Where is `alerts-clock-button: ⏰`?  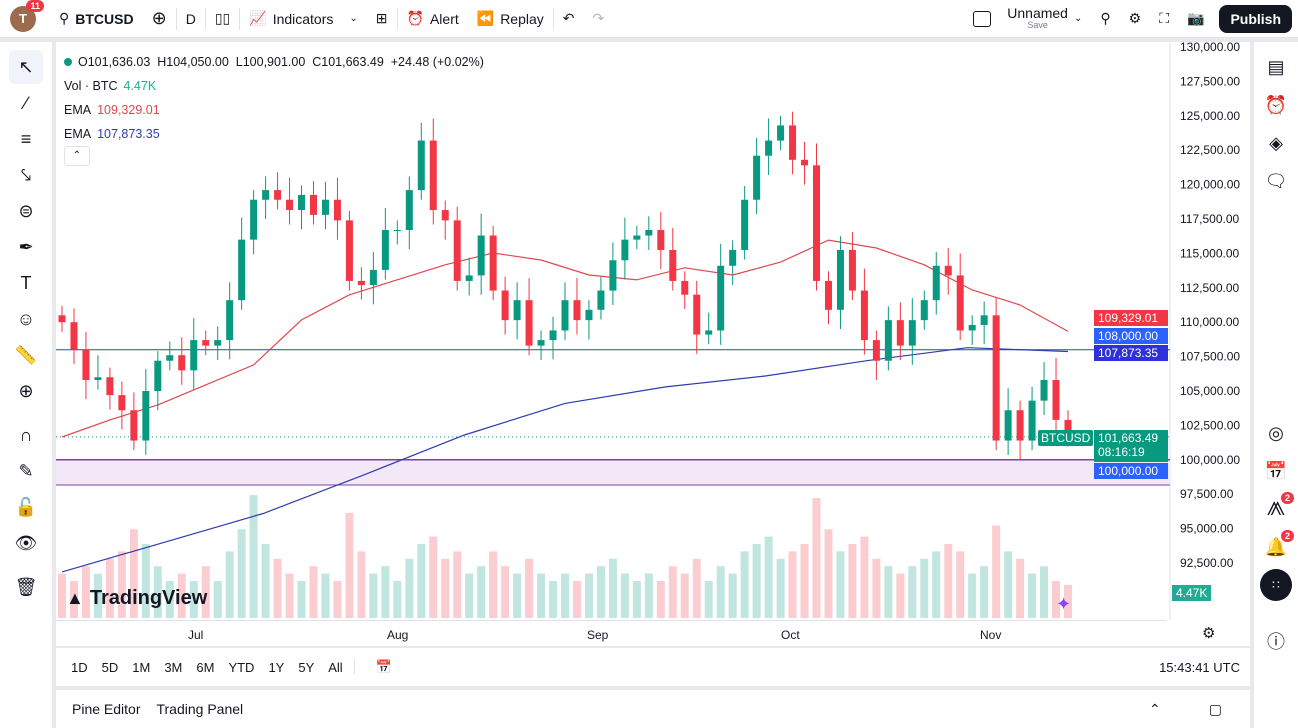
alerts-clock-button: ⏰ is located at coordinates (1276, 105).